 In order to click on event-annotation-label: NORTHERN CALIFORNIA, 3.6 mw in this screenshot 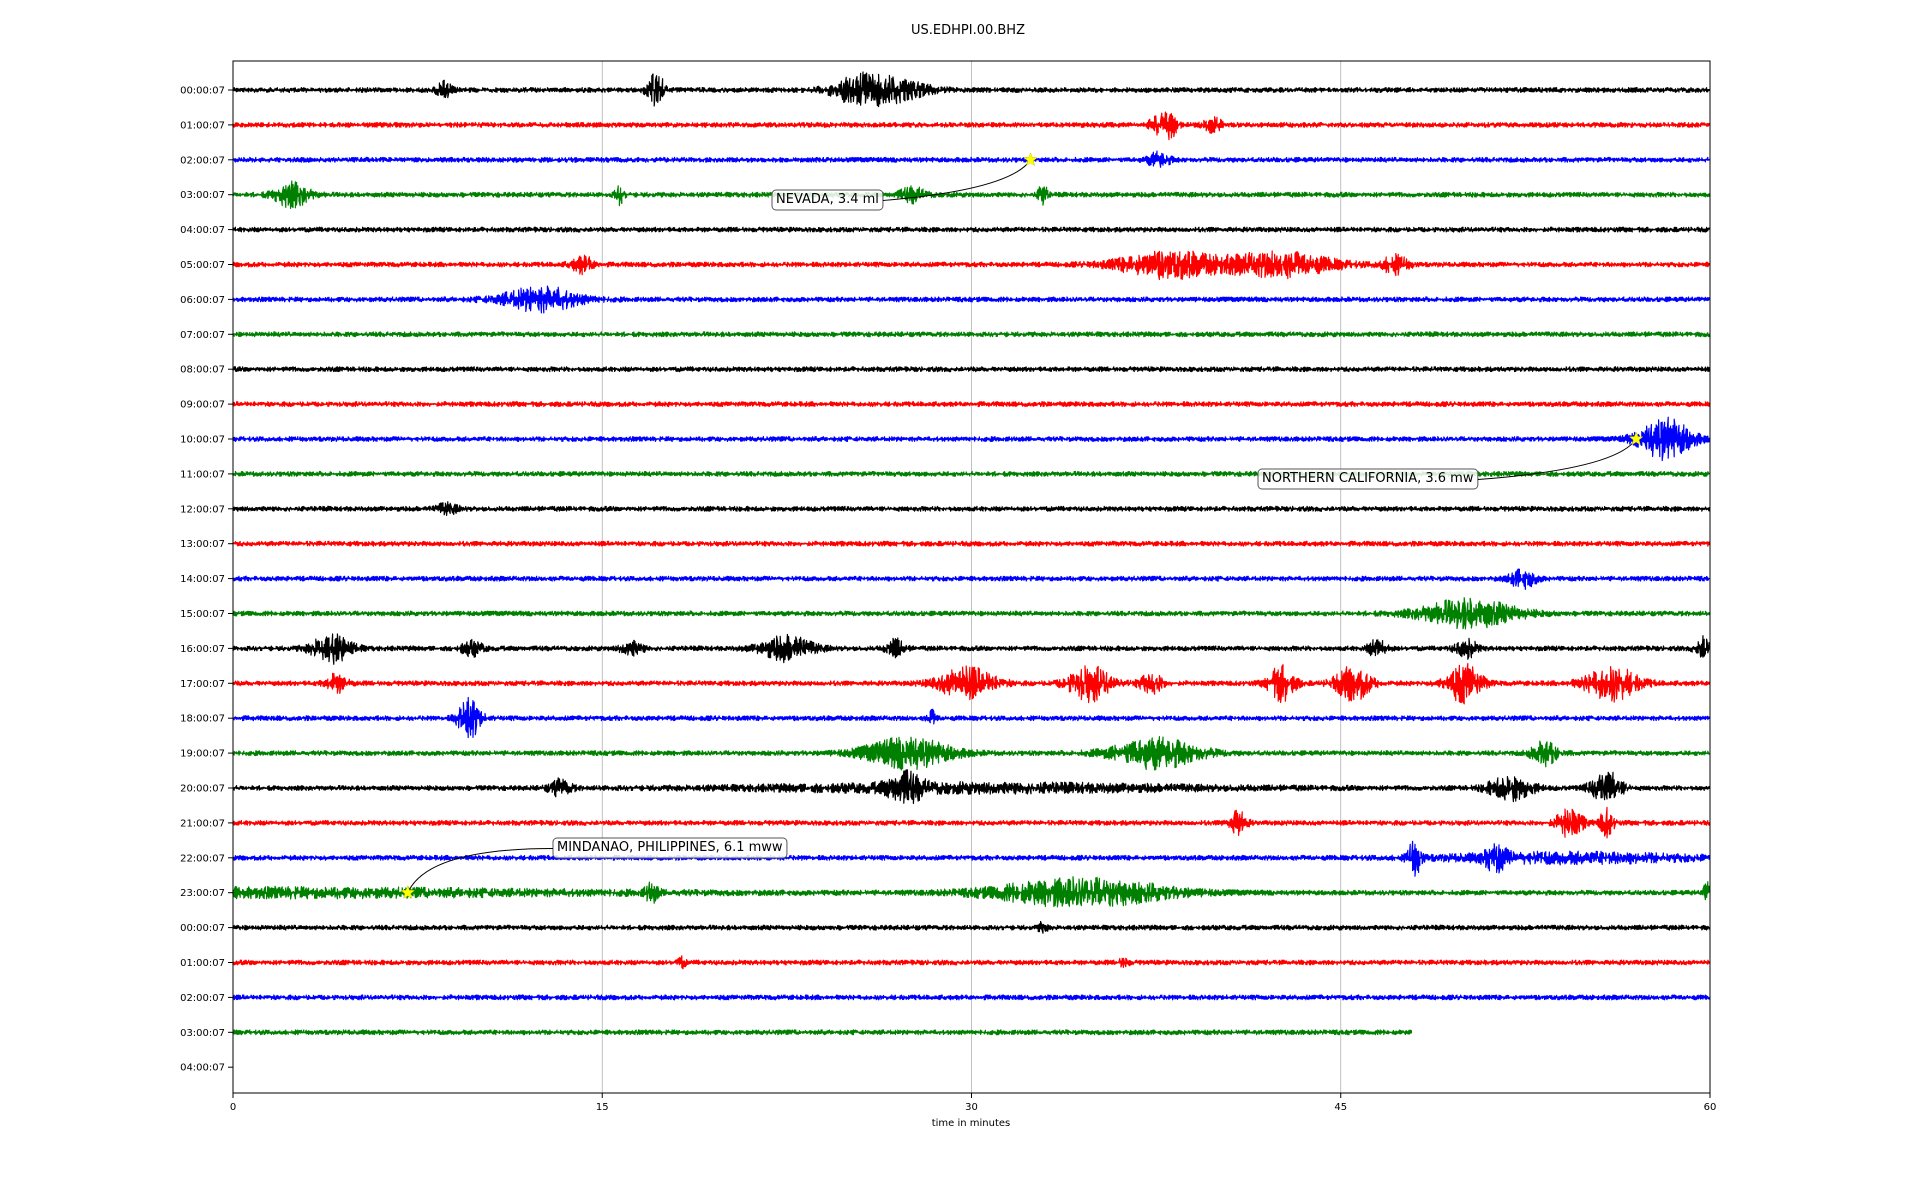, I will do `click(1368, 478)`.